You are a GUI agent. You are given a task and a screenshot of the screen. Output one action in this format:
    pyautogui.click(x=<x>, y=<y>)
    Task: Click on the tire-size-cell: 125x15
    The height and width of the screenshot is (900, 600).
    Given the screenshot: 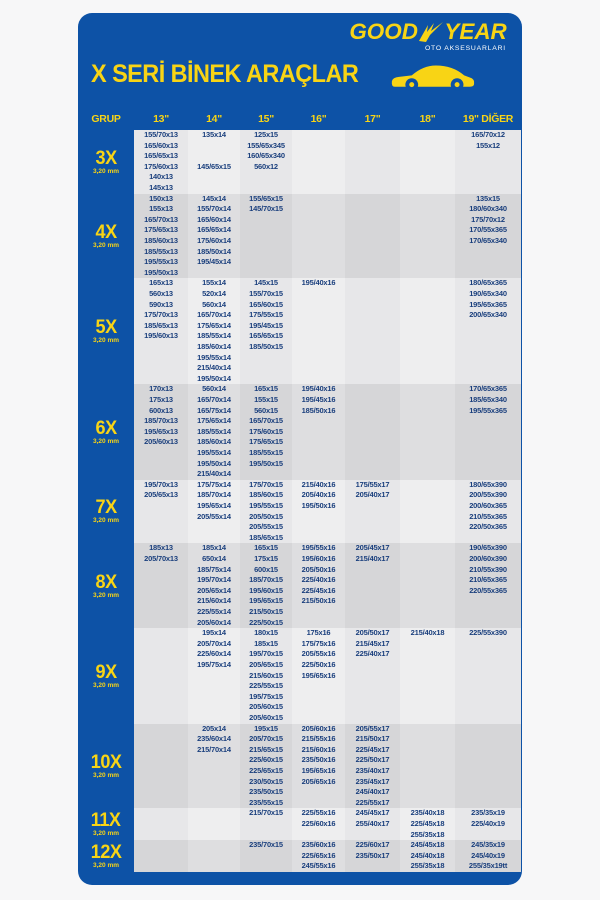 What is the action you would take?
    pyautogui.click(x=266, y=134)
    